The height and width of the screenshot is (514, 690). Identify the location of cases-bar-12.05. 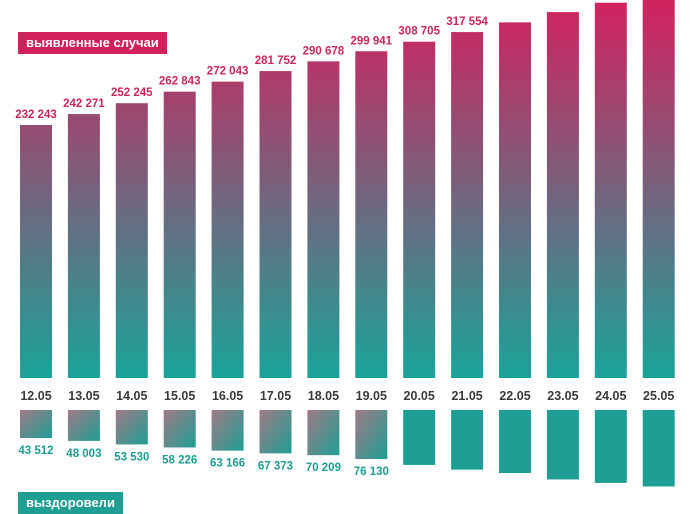
(36, 251).